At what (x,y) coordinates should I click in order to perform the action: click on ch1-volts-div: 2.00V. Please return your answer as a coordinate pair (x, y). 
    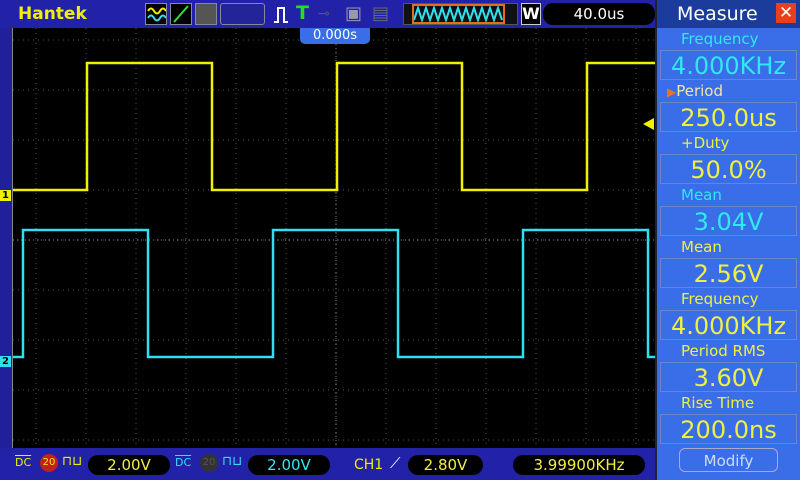
    Looking at the image, I should click on (129, 465).